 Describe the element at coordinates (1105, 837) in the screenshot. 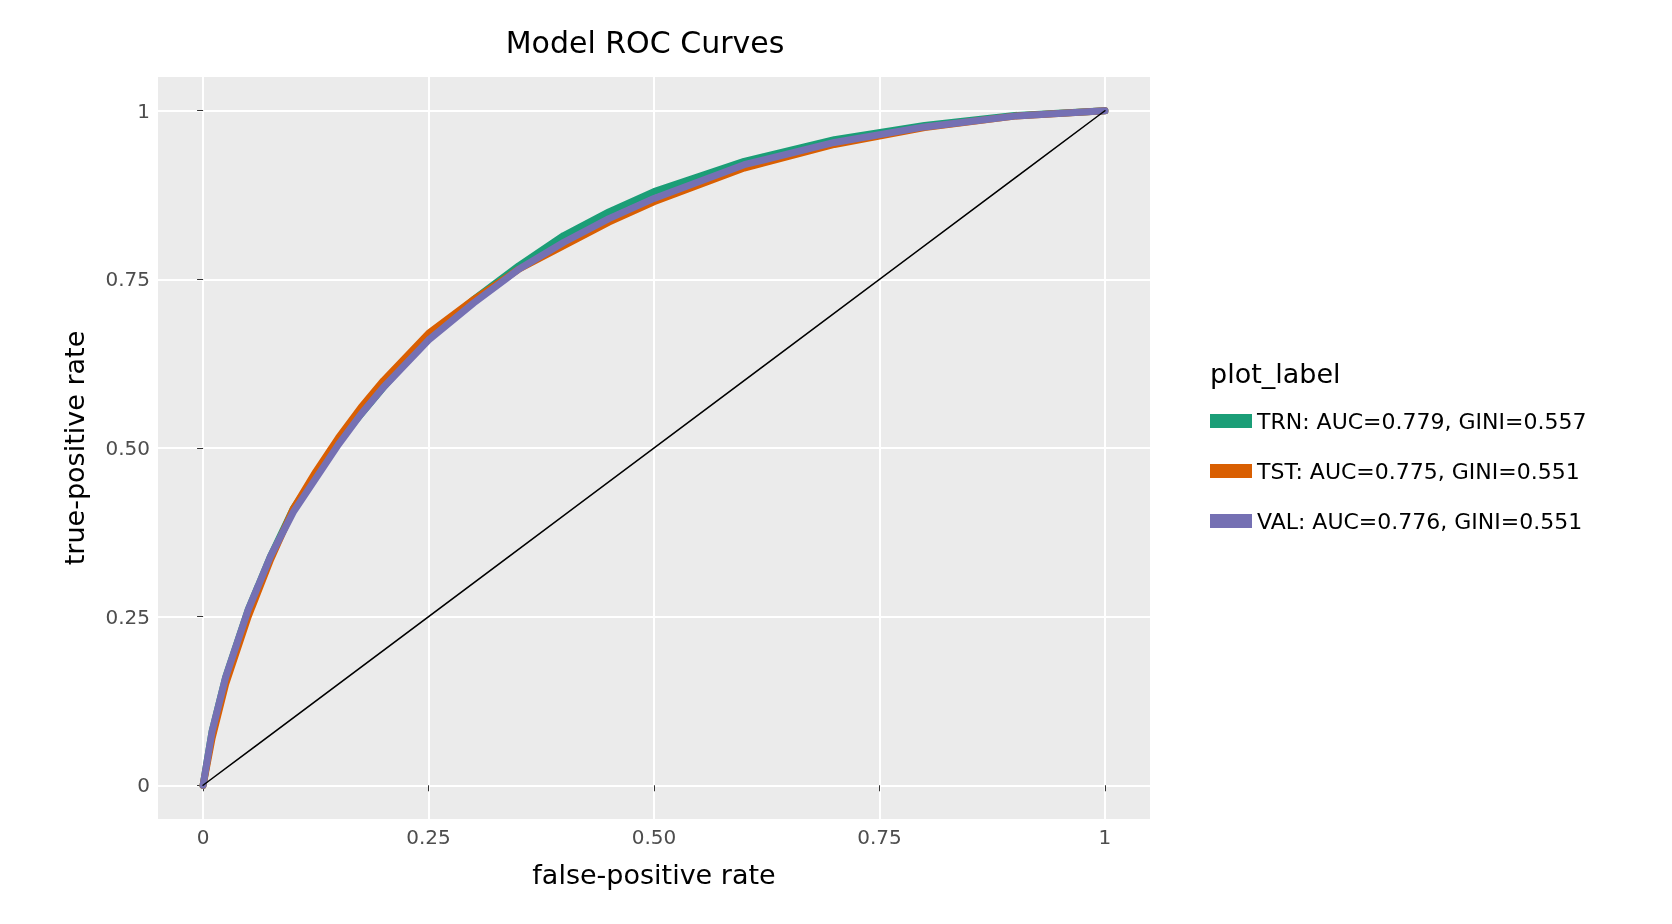

I see `x-tick-label: 1` at that location.